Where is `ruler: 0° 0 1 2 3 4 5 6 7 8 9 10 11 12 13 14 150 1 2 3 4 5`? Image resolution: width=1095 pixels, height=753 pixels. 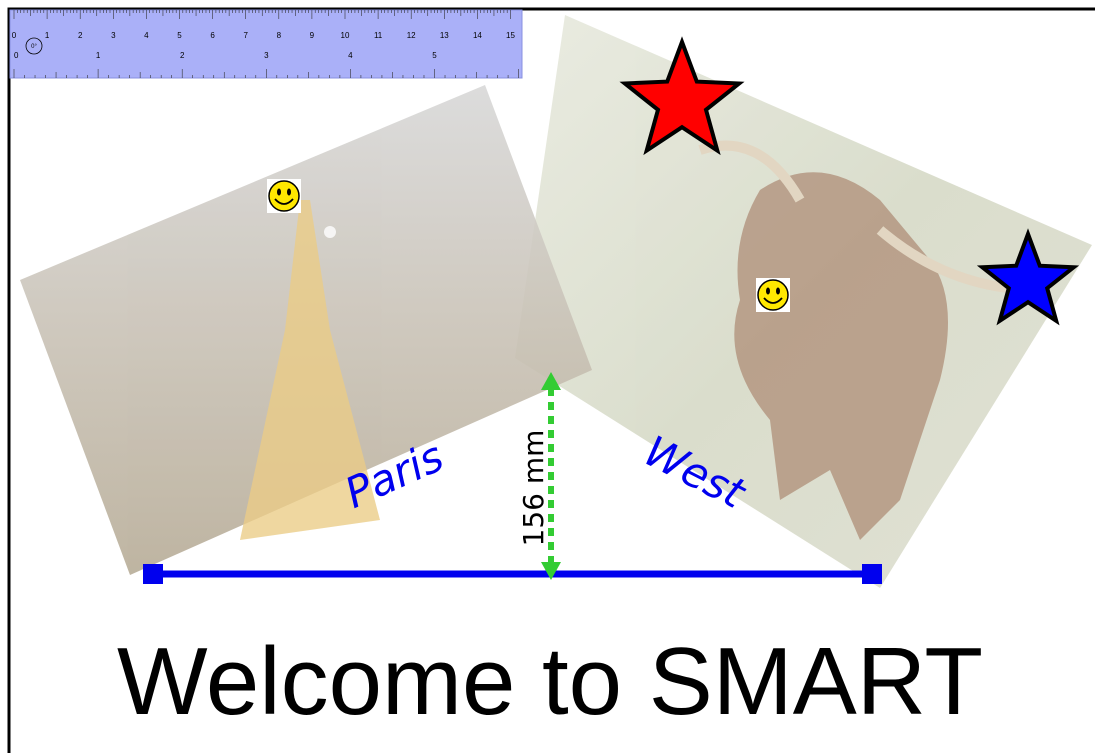 ruler: 0° 0 1 2 3 4 5 6 7 8 9 10 11 12 13 14 150 1 2 3 4 5 is located at coordinates (266, 44).